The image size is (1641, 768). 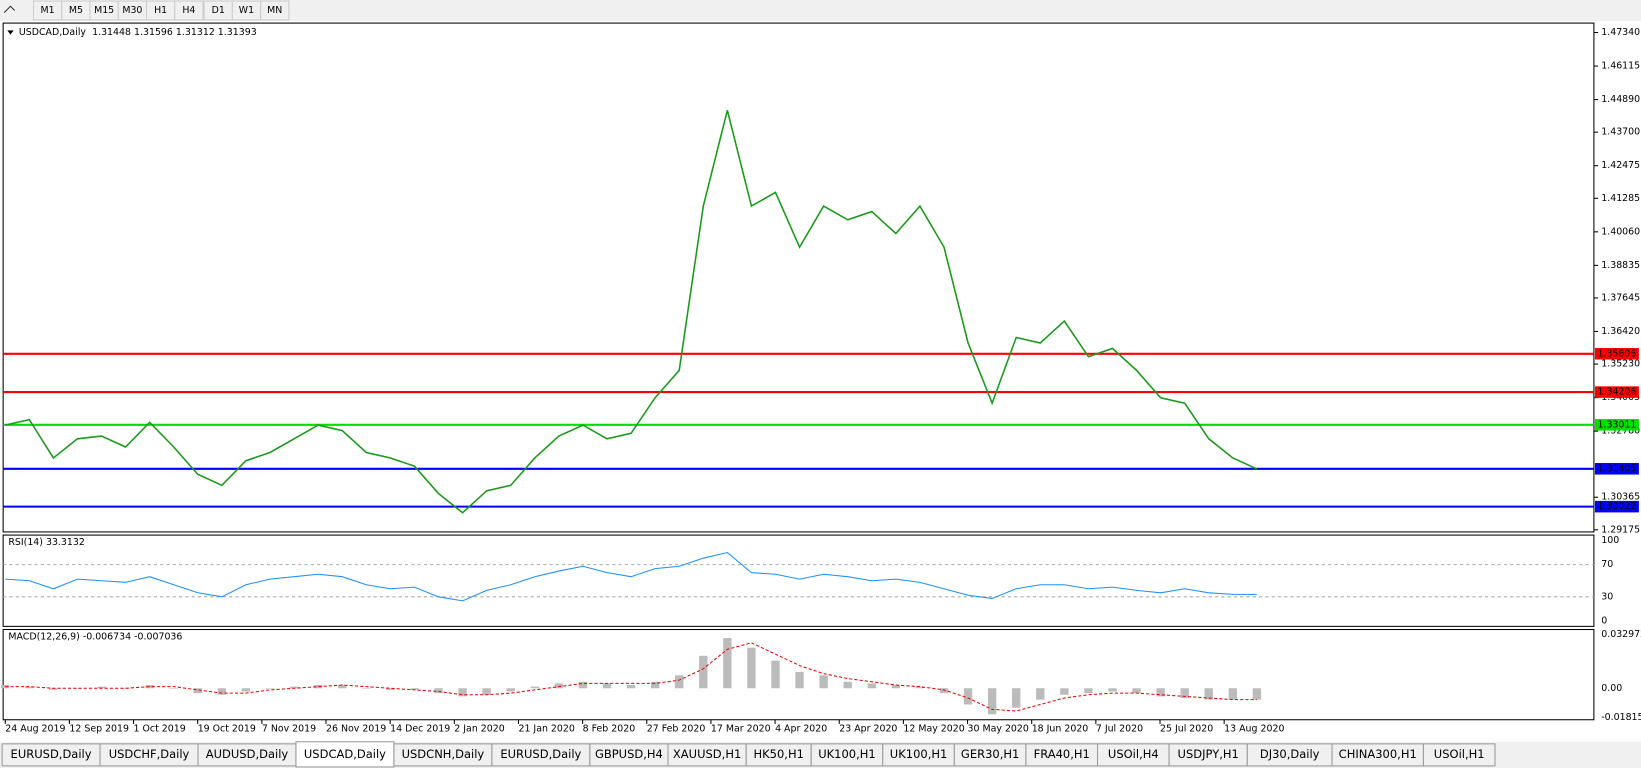 What do you see at coordinates (1620, 431) in the screenshot?
I see `y-tick-label: 1.32780` at bounding box center [1620, 431].